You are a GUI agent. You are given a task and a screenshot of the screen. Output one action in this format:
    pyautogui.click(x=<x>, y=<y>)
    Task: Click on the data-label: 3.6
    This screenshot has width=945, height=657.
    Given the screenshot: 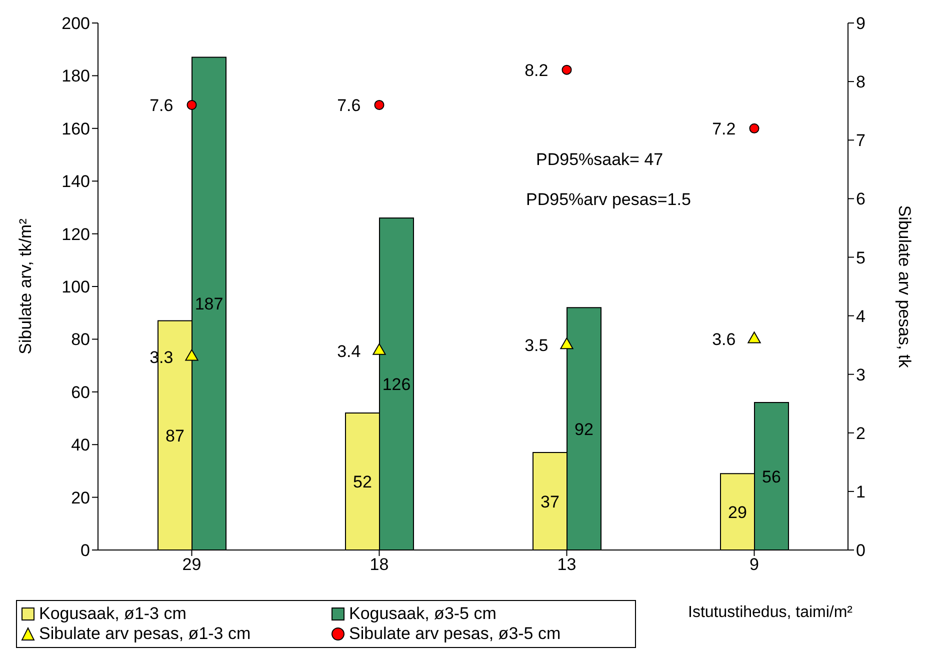 What is the action you would take?
    pyautogui.click(x=724, y=340)
    